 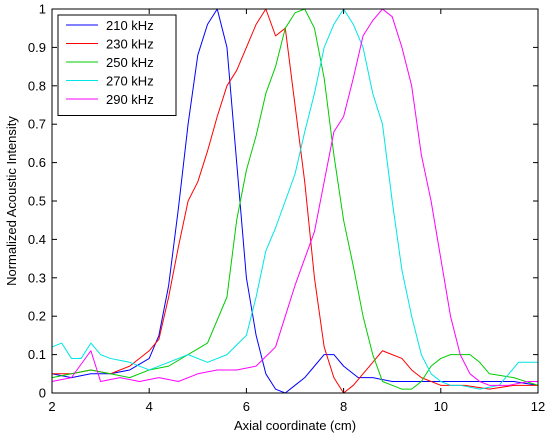 What do you see at coordinates (37, 201) in the screenshot?
I see `y-tick-label: 0.5` at bounding box center [37, 201].